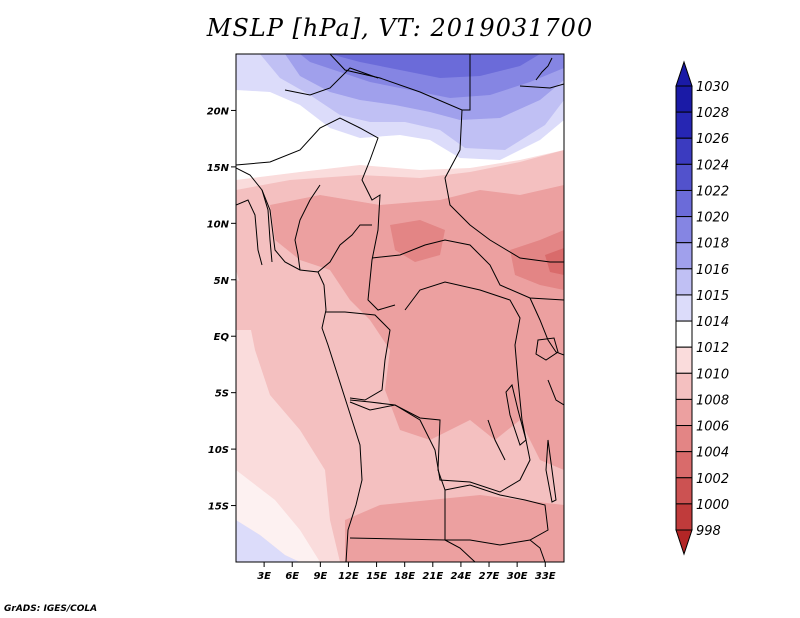 The height and width of the screenshot is (618, 800). I want to click on colorbar-label: 1018, so click(712, 244).